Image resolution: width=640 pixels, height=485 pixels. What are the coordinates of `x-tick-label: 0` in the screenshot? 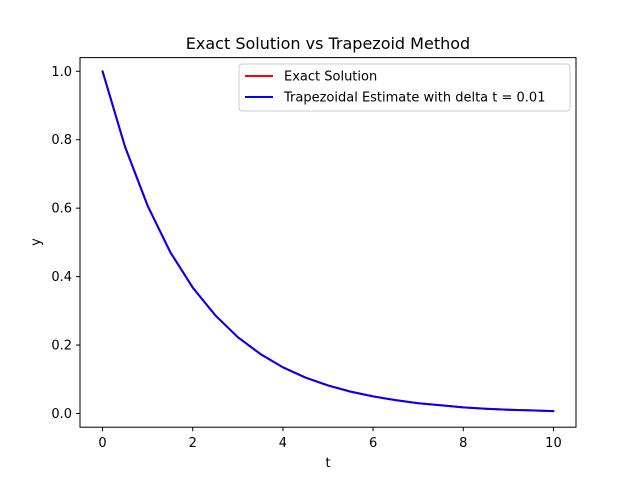 It's located at (102, 443).